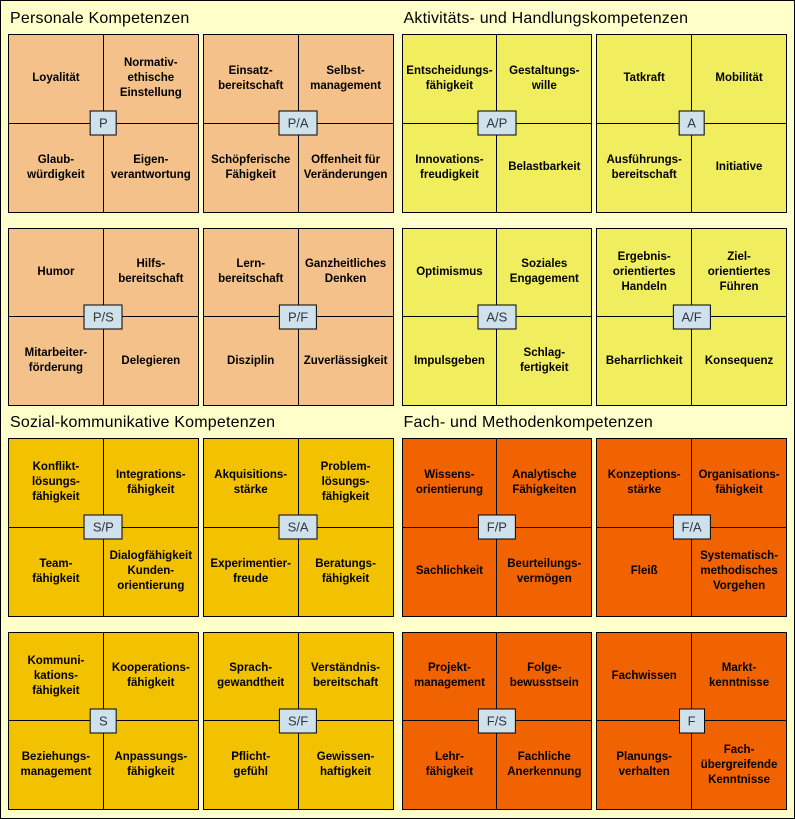  What do you see at coordinates (644, 765) in the screenshot?
I see `competence-cell: Planungs- verhalten` at bounding box center [644, 765].